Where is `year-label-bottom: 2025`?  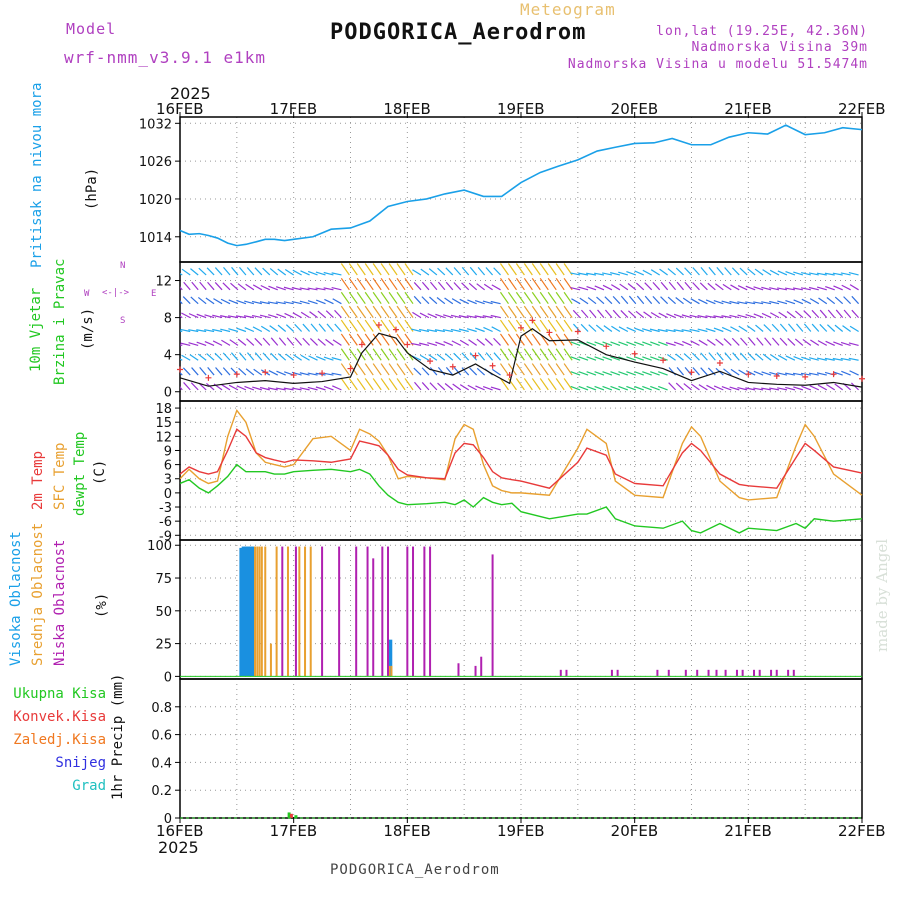 year-label-bottom: 2025 is located at coordinates (178, 847).